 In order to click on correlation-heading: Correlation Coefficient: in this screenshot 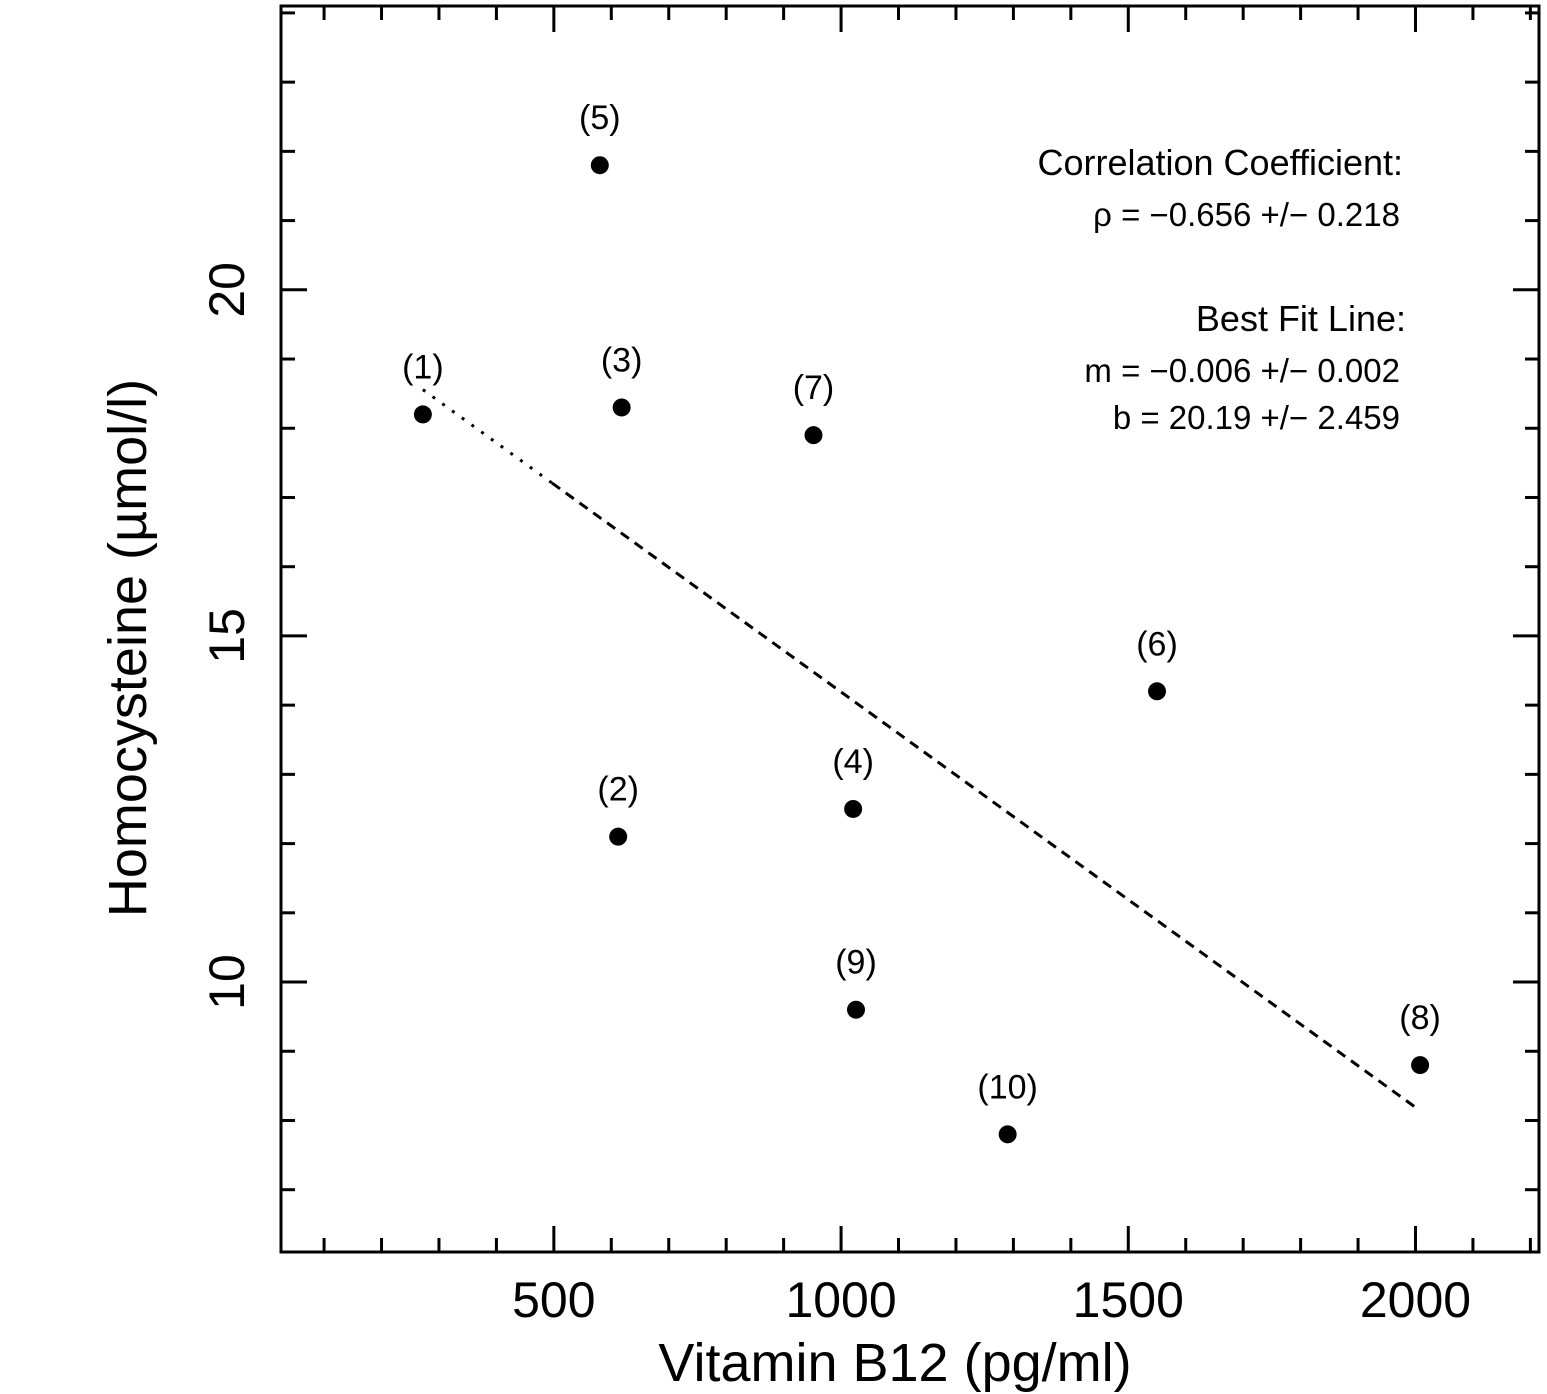, I will do `click(1220, 162)`.